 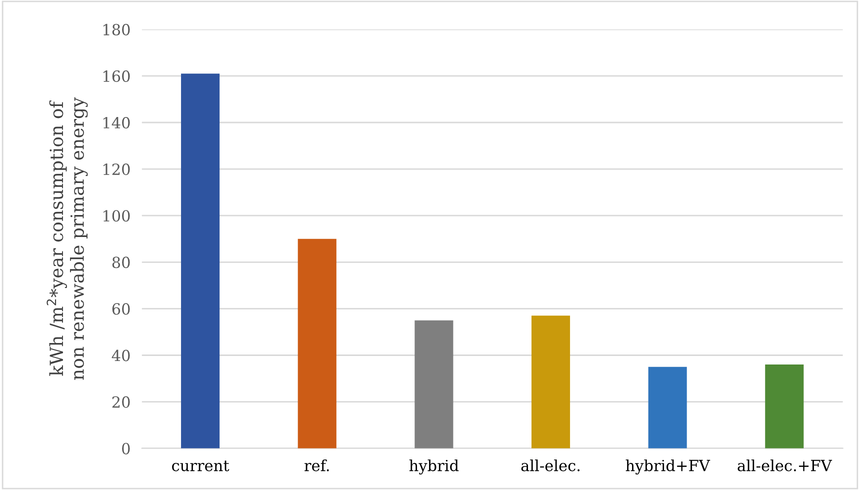 What do you see at coordinates (116, 216) in the screenshot?
I see `y-tick-label: 100` at bounding box center [116, 216].